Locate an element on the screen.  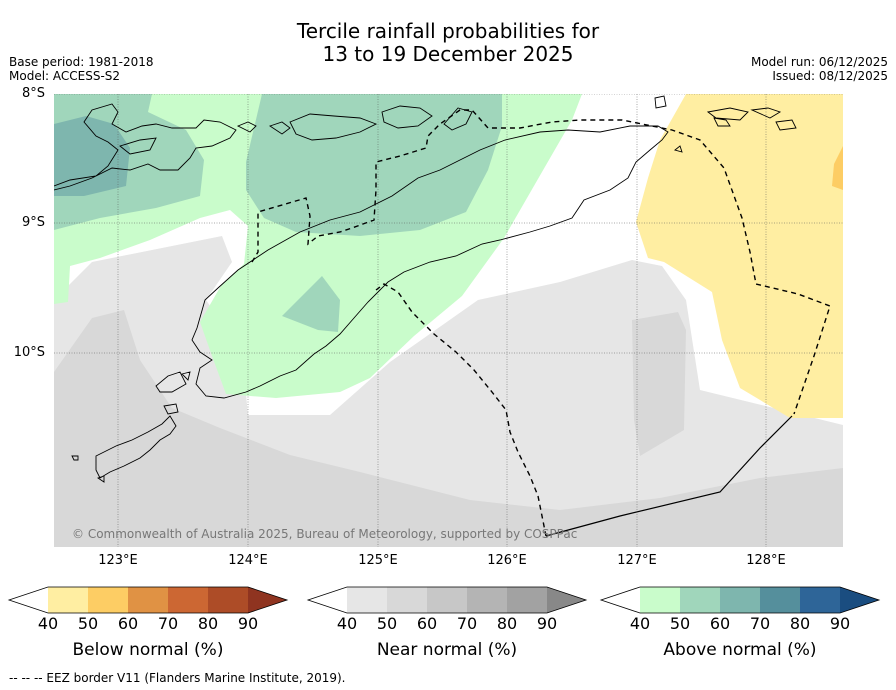
above-normal-colorbar-min-extension is located at coordinates (620, 600).